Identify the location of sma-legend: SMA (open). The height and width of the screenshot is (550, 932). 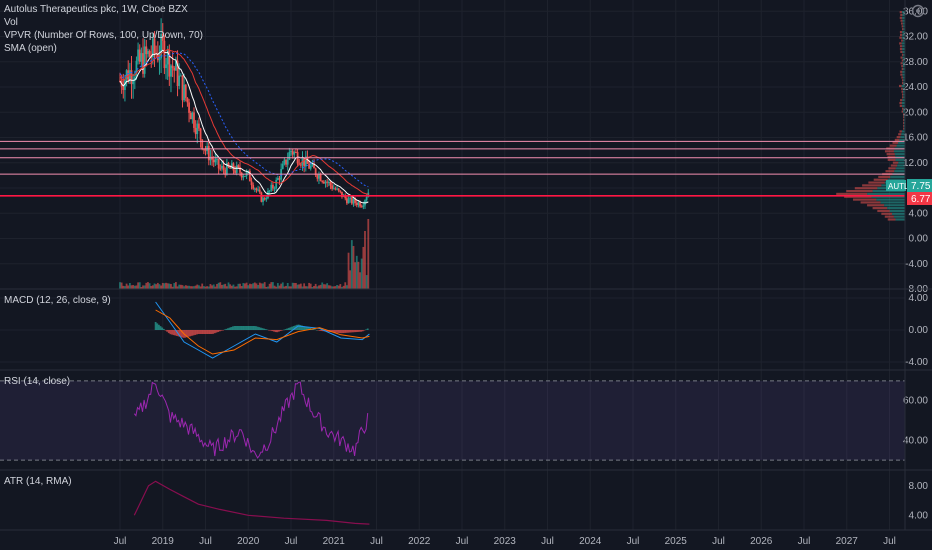
(30, 48).